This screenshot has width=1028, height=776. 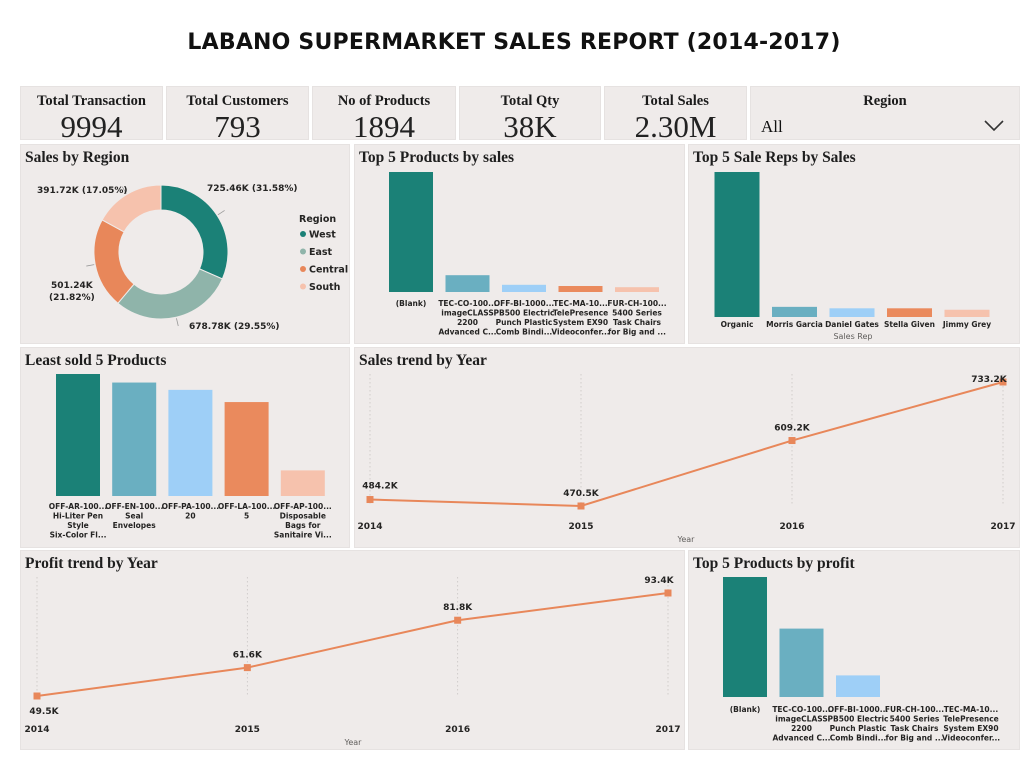 What do you see at coordinates (774, 157) in the screenshot?
I see `panel-title: Top 5 Sale Reps by Sales` at bounding box center [774, 157].